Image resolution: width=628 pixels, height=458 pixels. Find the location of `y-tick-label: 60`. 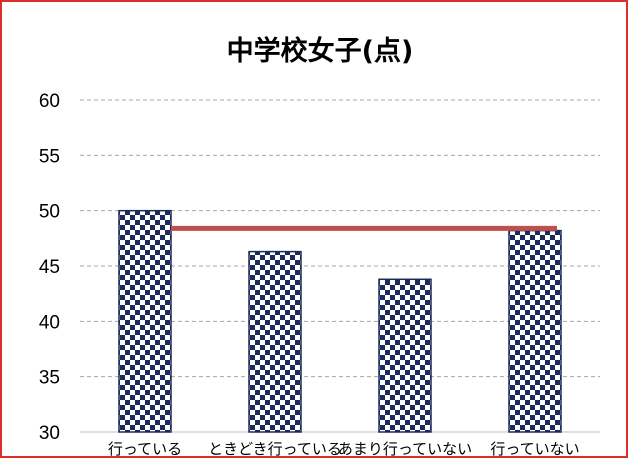

y-tick-label: 60 is located at coordinates (49, 101).